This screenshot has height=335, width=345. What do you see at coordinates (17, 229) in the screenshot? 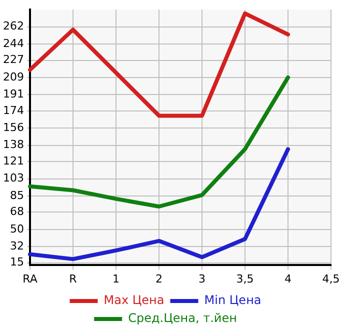
I see `y-tick-label: 50` at bounding box center [17, 229].